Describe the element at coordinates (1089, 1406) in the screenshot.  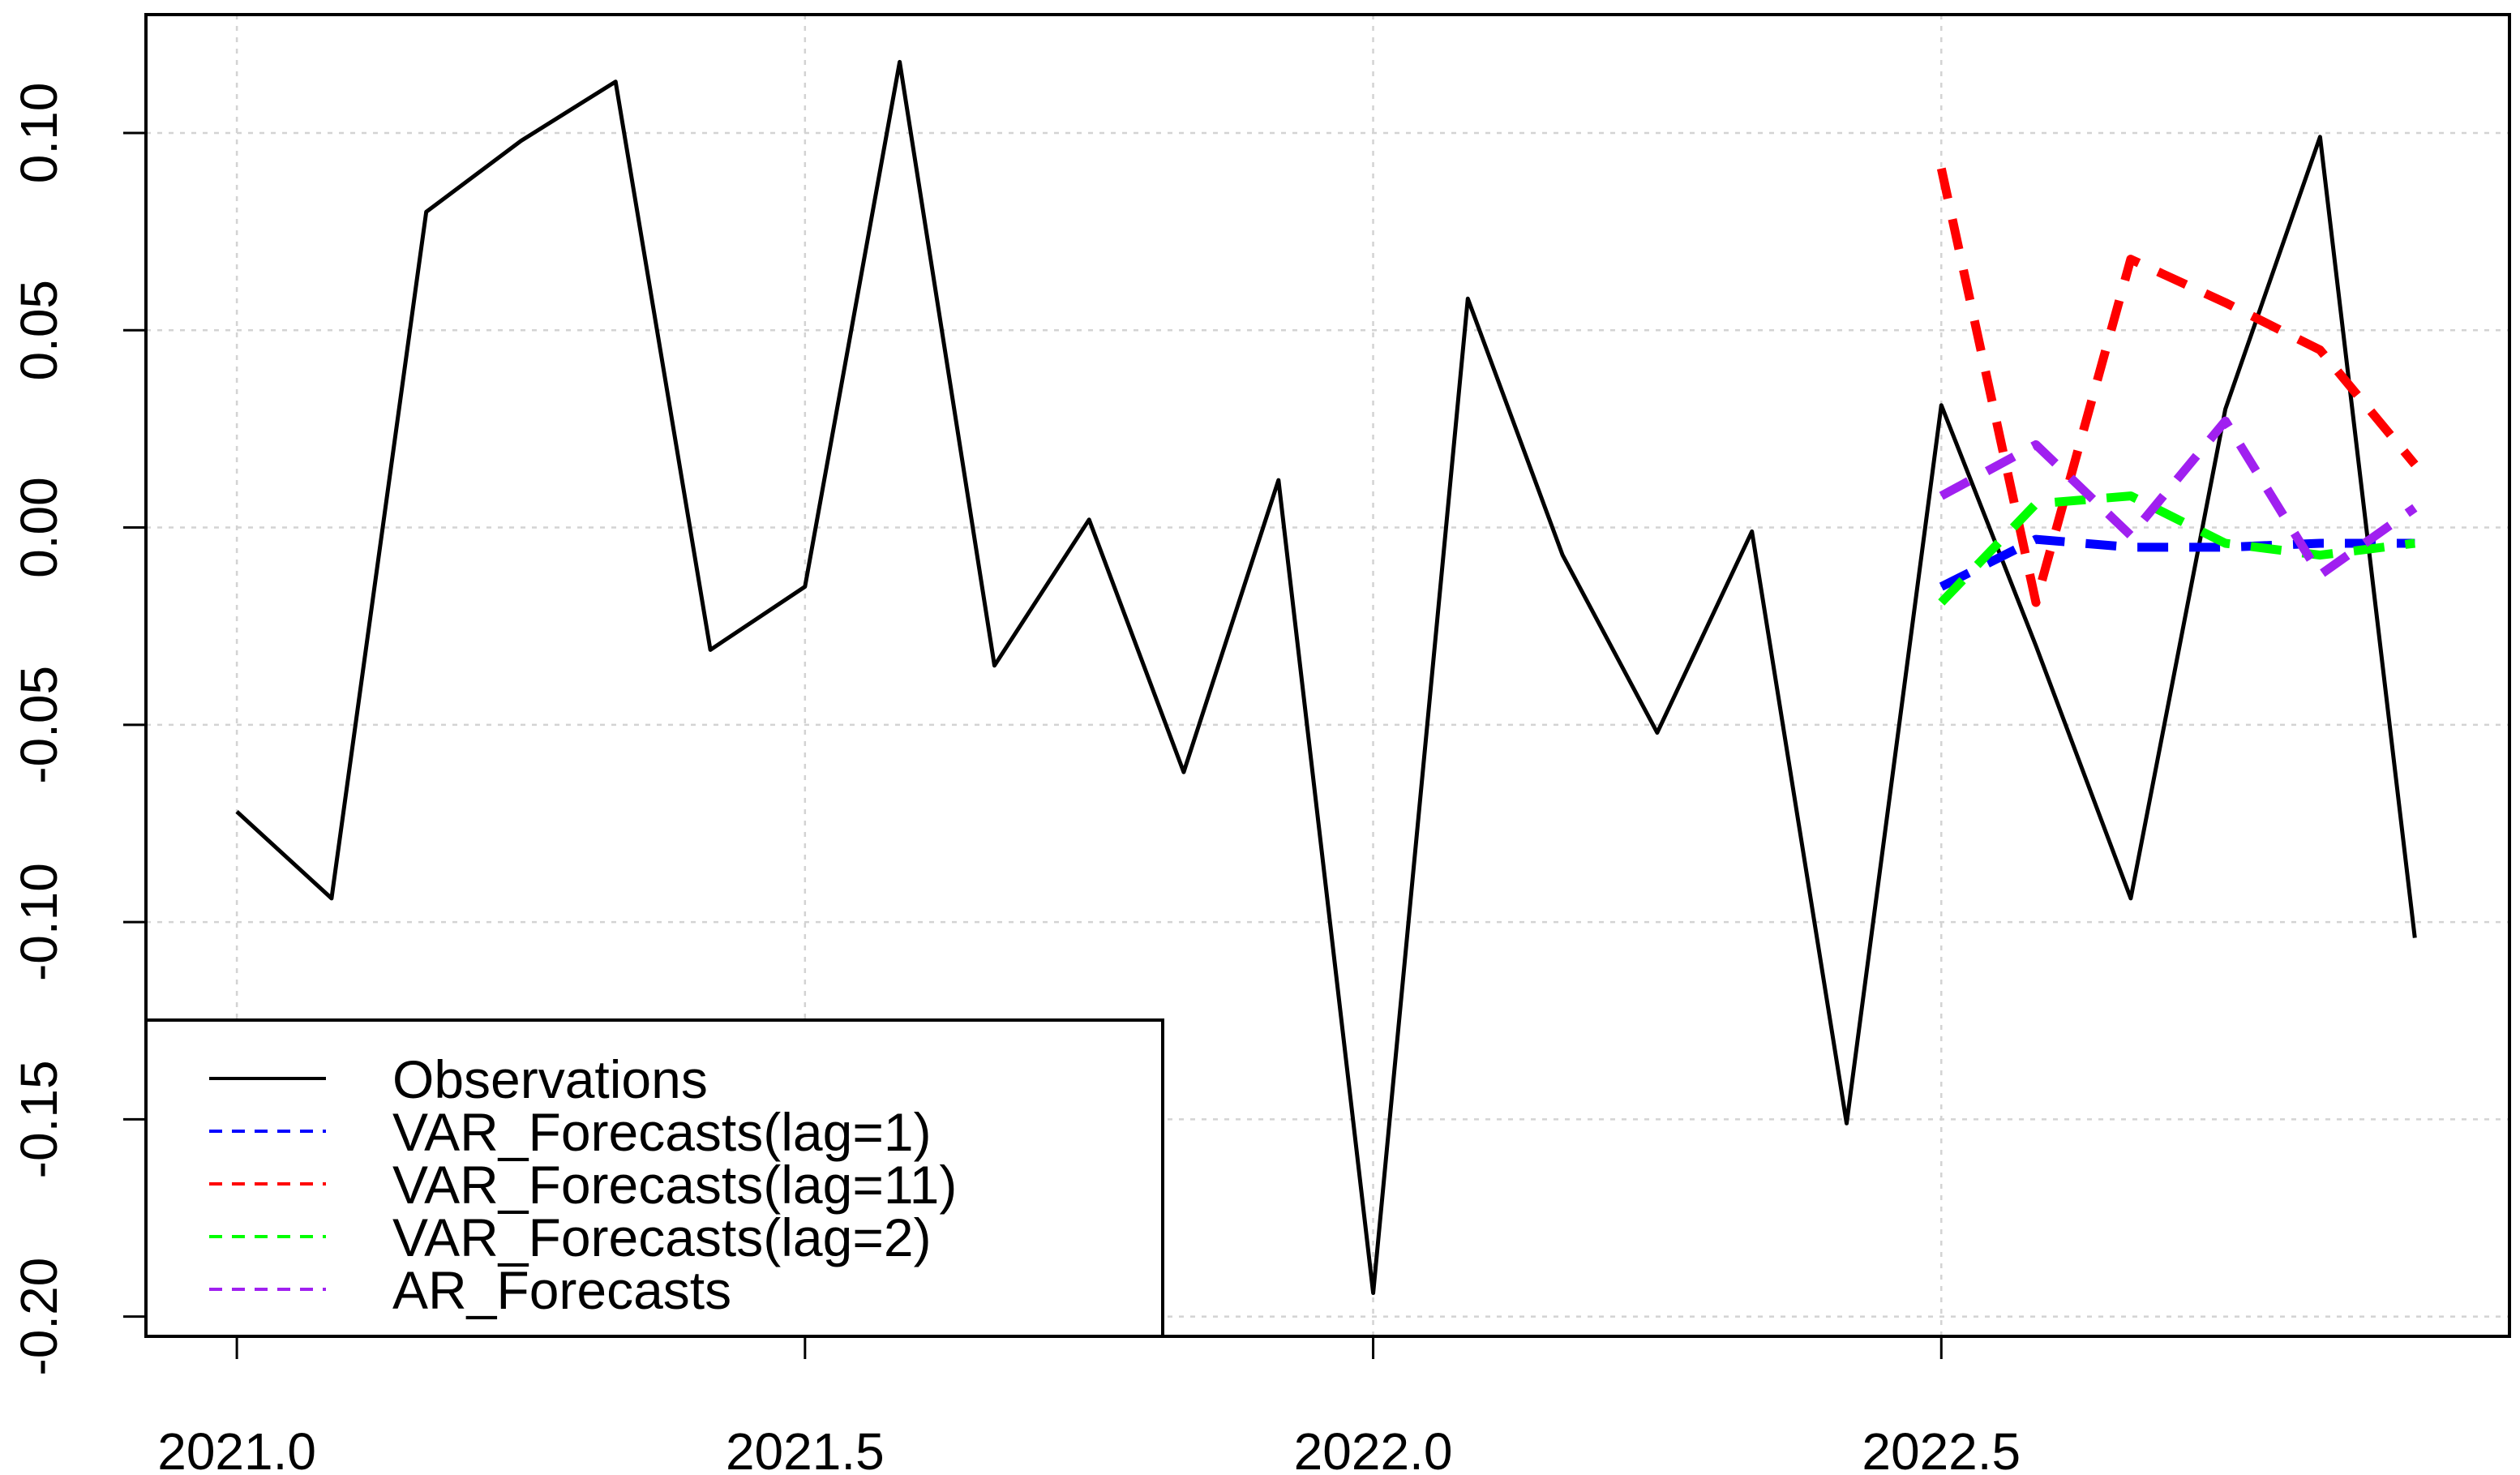
I see `x-axis: 2021.0 2021.5 2022.0 2022.5` at that location.